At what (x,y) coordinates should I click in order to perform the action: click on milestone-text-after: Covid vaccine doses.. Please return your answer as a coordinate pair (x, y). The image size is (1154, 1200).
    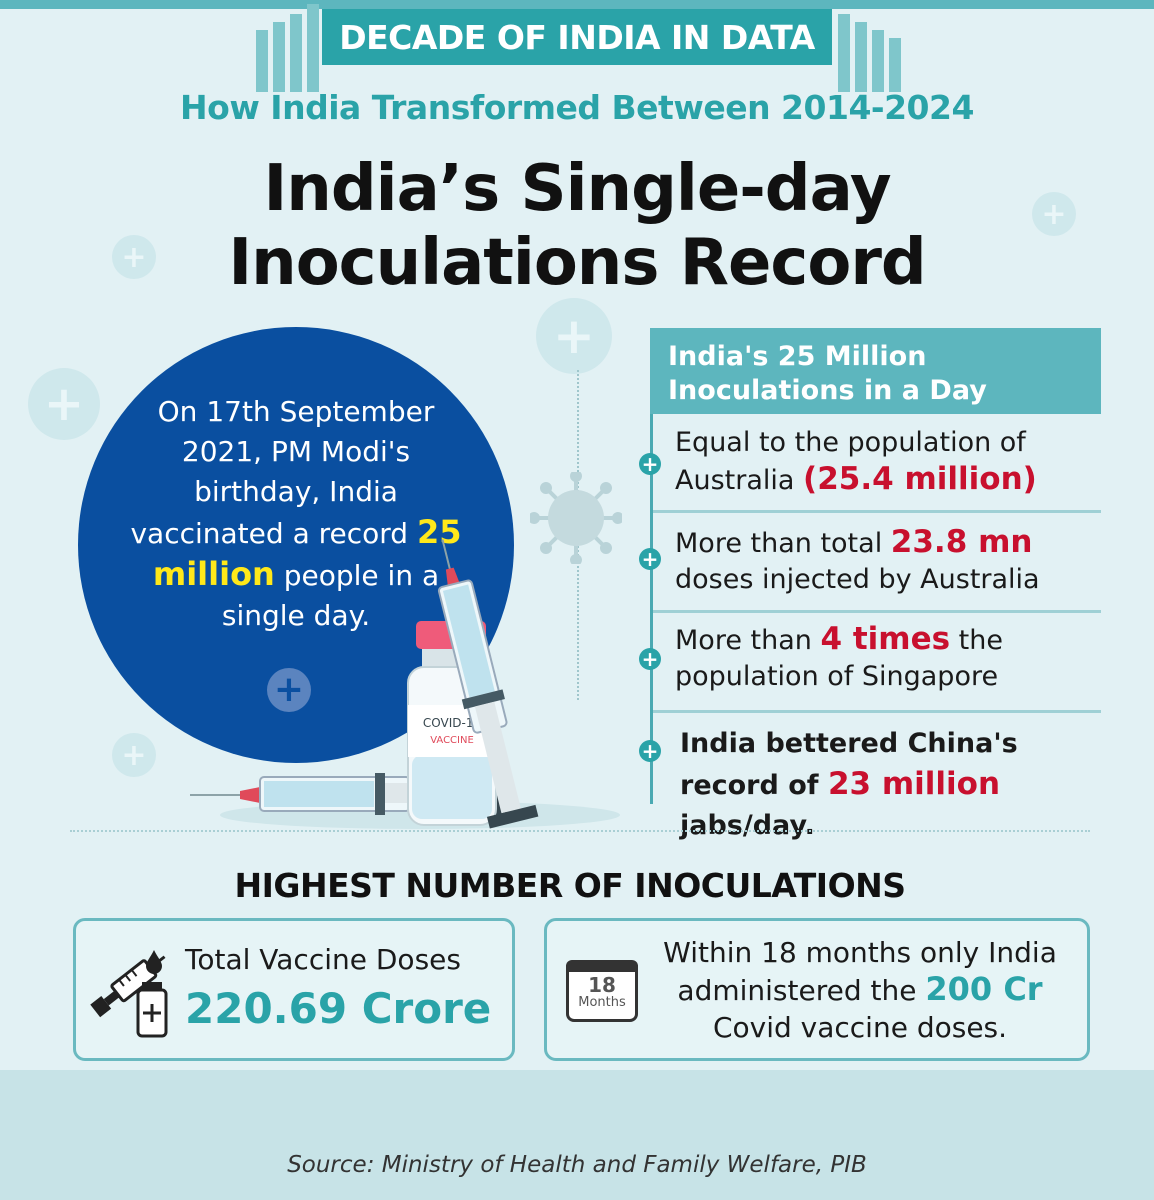
    Looking at the image, I should click on (860, 1027).